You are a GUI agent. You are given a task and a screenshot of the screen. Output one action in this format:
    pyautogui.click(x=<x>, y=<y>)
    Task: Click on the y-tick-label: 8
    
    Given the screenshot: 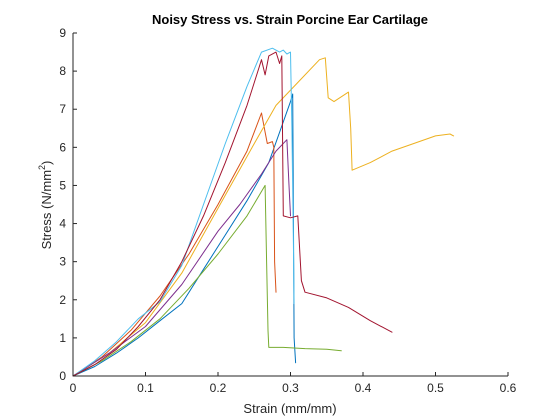 What is the action you would take?
    pyautogui.click(x=62, y=71)
    